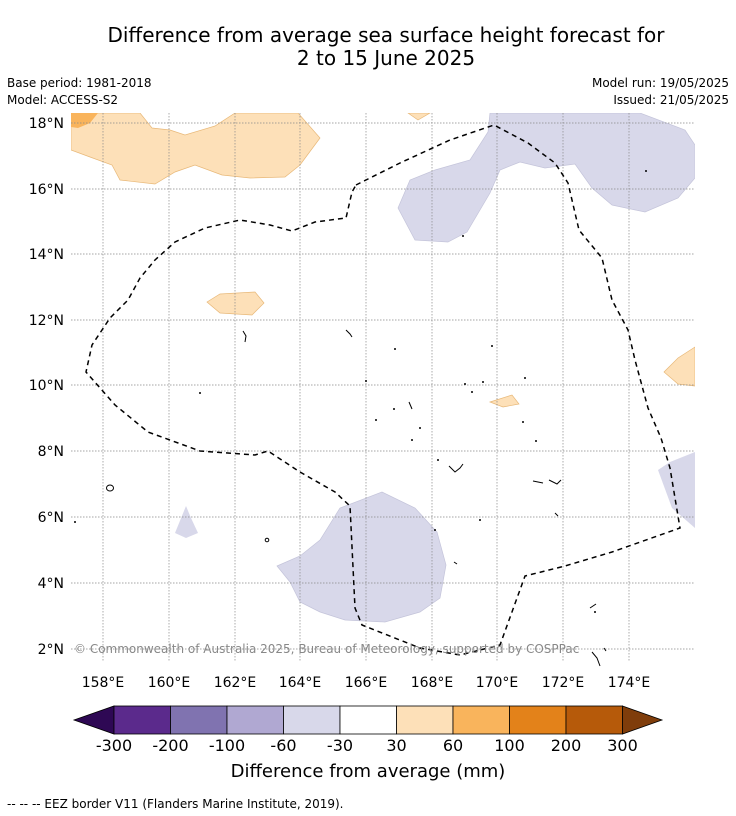 The image size is (736, 816). Describe the element at coordinates (46, 321) in the screenshot. I see `lat-label-12n: 12°N` at that location.